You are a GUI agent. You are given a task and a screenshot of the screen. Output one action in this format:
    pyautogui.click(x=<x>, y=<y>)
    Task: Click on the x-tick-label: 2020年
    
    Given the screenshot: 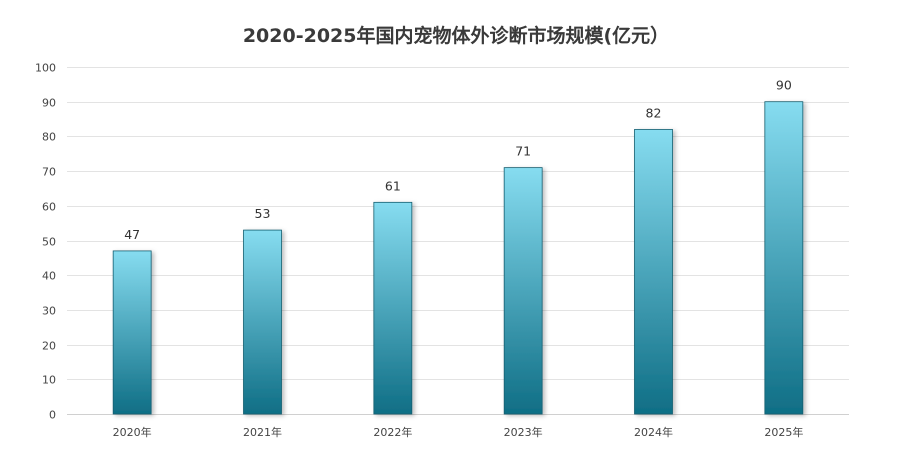 What is the action you would take?
    pyautogui.click(x=132, y=432)
    